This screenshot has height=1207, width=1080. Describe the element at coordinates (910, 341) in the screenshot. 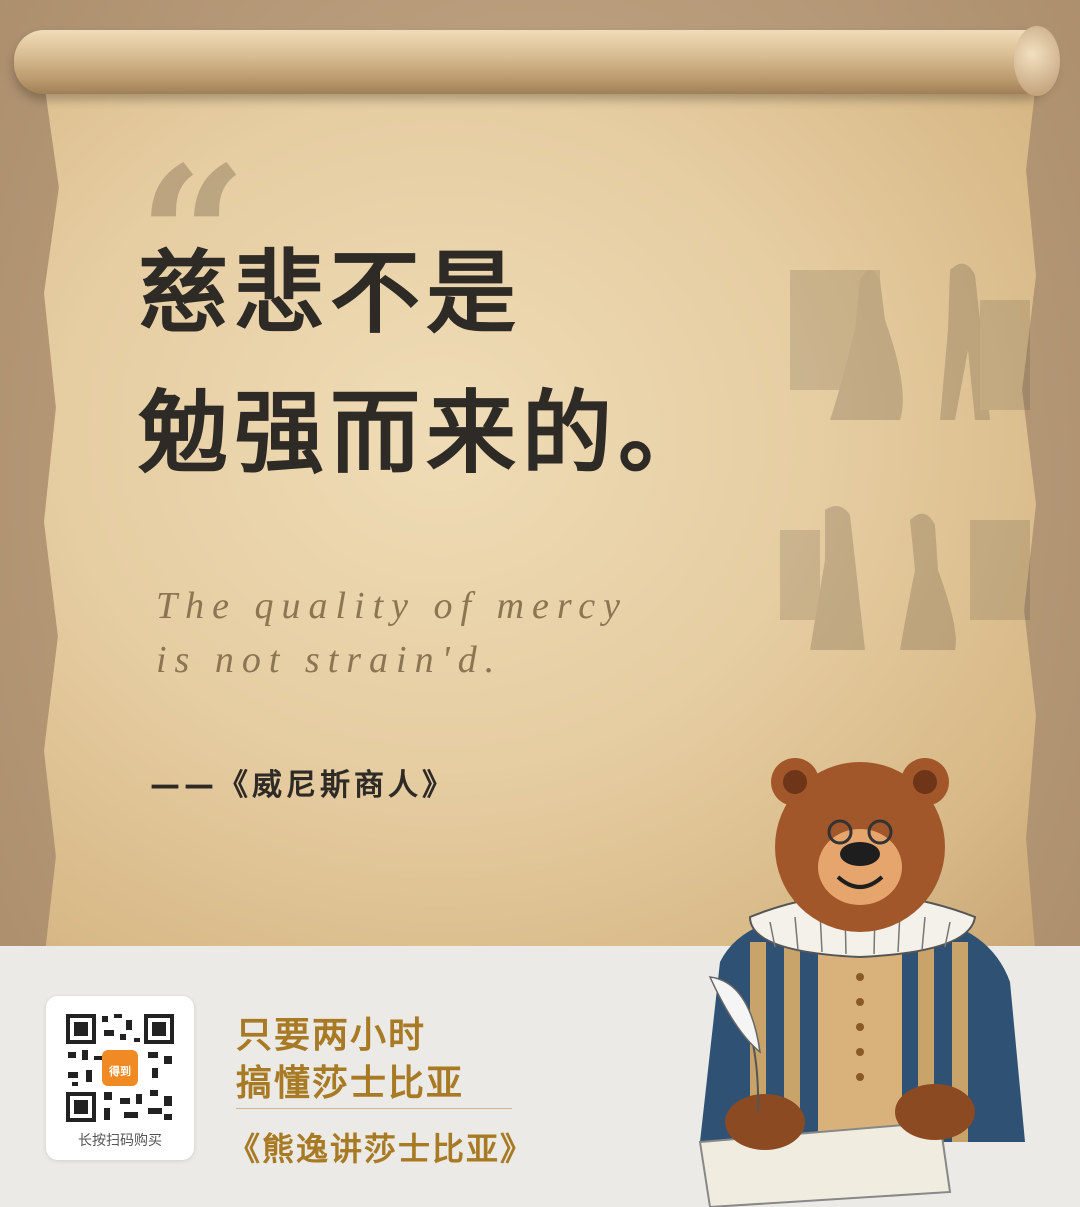

I see `period-figures-illustration` at that location.